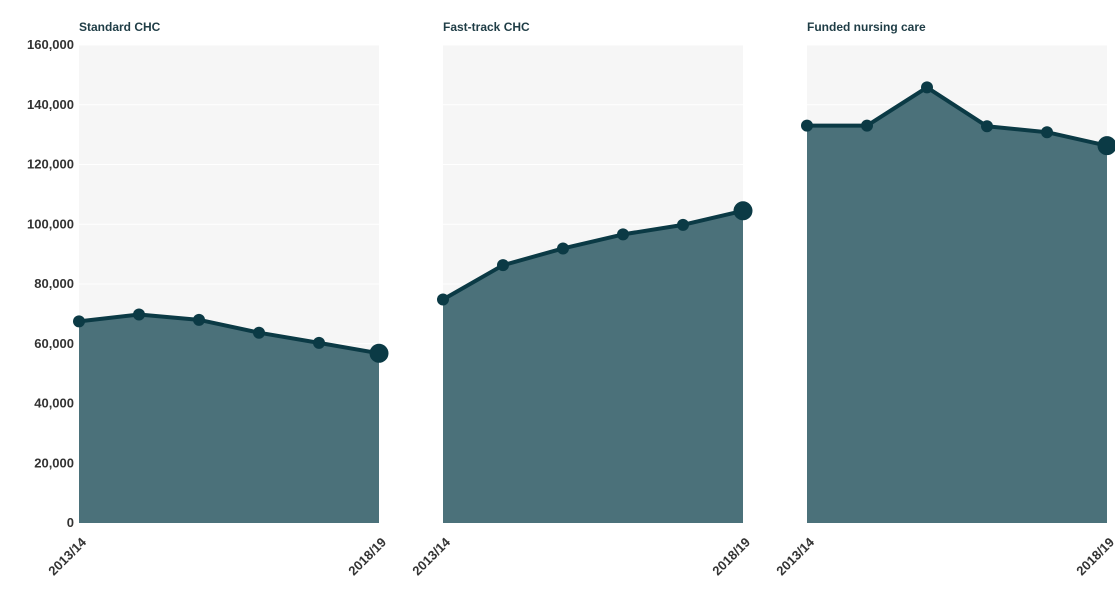 This screenshot has height=594, width=1115. Describe the element at coordinates (486, 27) in the screenshot. I see `panel-title: Fast-track CHC` at that location.